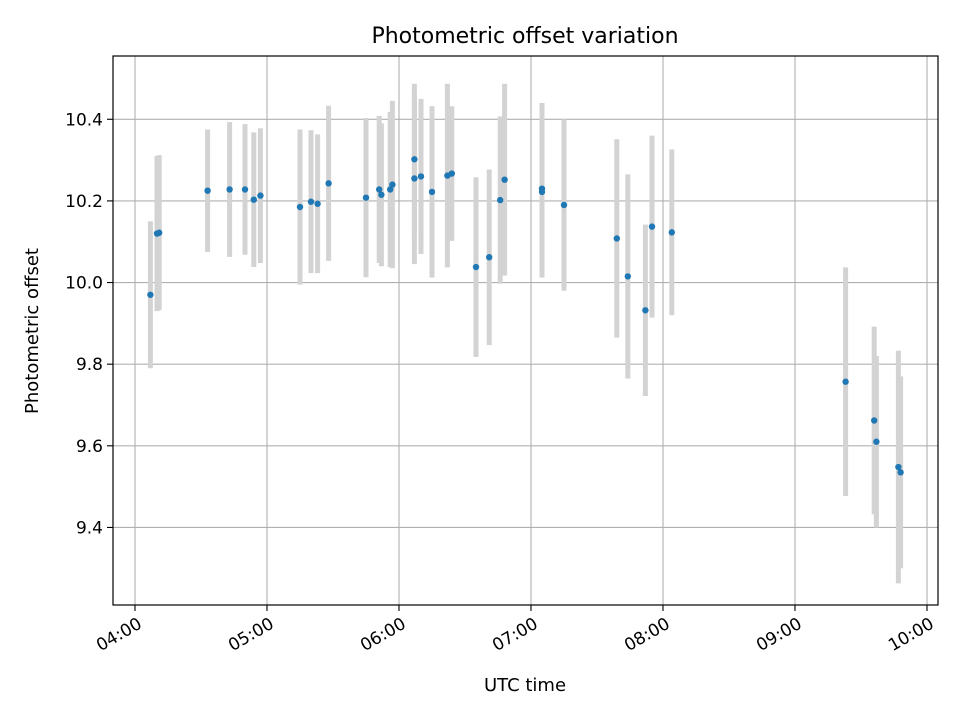 The image size is (960, 724). Describe the element at coordinates (89, 528) in the screenshot. I see `y-tick-label: 9.4` at that location.